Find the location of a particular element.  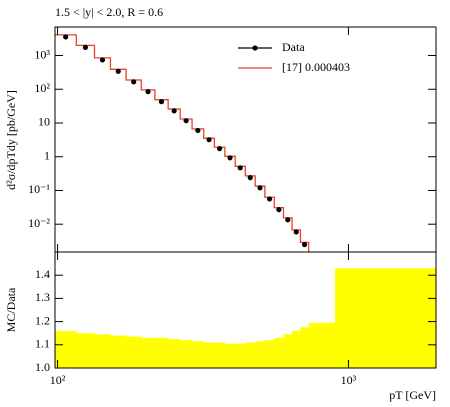

legend-marker is located at coordinates (255, 48).